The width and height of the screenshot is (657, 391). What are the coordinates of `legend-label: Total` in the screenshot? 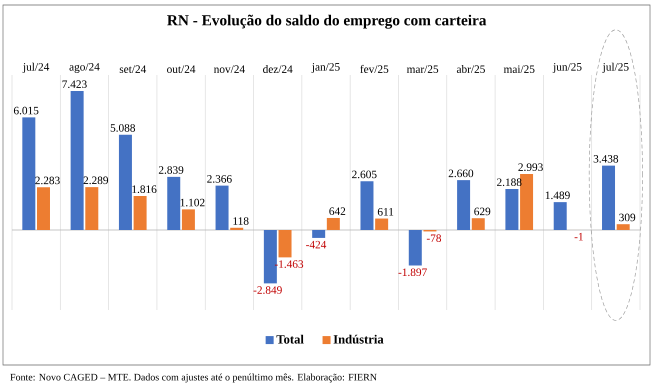 It's located at (290, 339).